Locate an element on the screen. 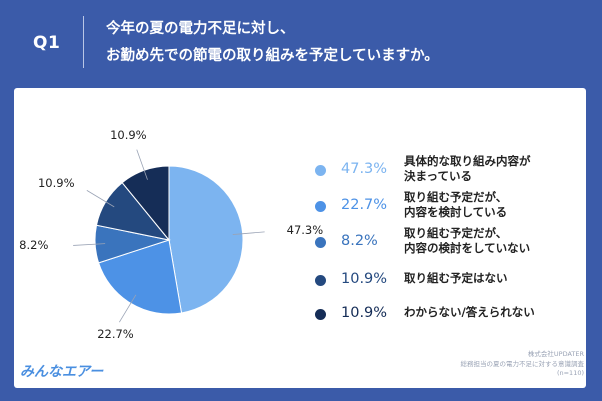 The width and height of the screenshot is (602, 401). legend-label-line1: わからない/答えられない is located at coordinates (469, 312).